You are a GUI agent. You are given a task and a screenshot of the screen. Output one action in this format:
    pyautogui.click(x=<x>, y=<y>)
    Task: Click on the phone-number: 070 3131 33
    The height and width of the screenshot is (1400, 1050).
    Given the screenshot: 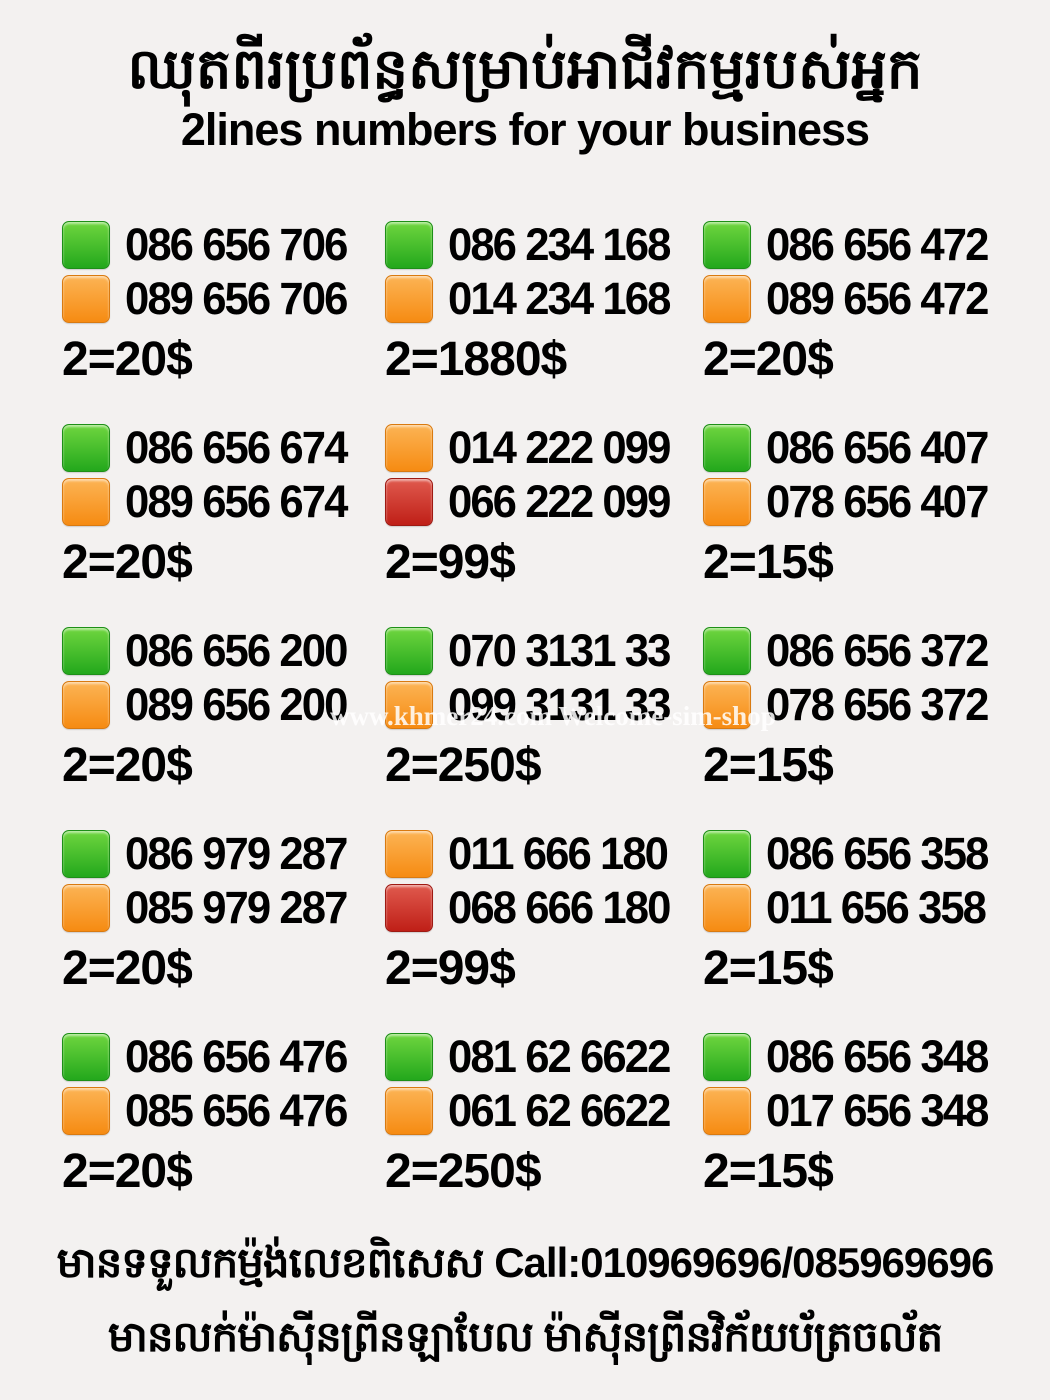 What is the action you would take?
    pyautogui.click(x=559, y=650)
    